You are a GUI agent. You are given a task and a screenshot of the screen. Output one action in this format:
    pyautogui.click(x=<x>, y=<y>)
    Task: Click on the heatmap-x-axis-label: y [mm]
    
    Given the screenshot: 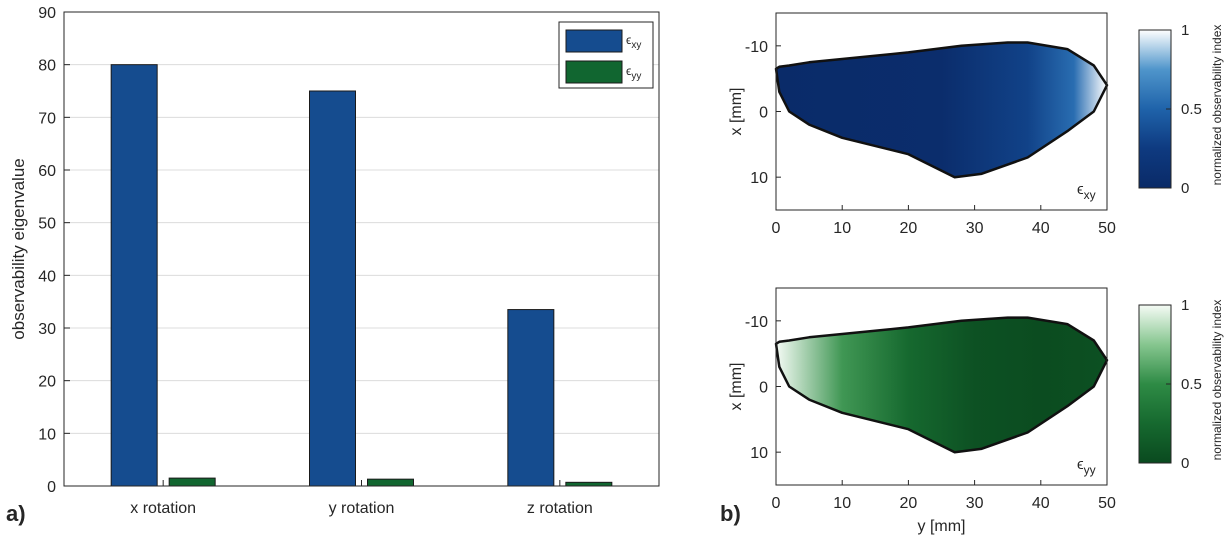 What is the action you would take?
    pyautogui.click(x=942, y=526)
    